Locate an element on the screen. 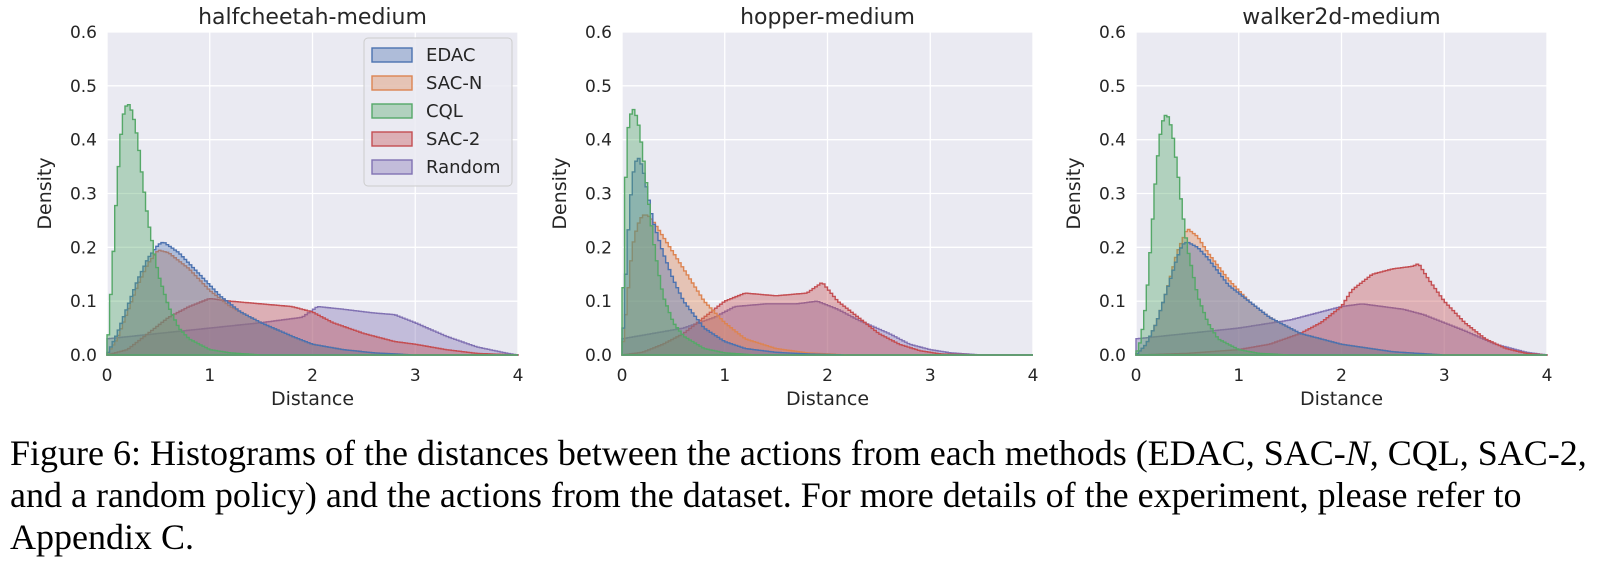 The image size is (1597, 586). series-random-histogram is located at coordinates (312, 330).